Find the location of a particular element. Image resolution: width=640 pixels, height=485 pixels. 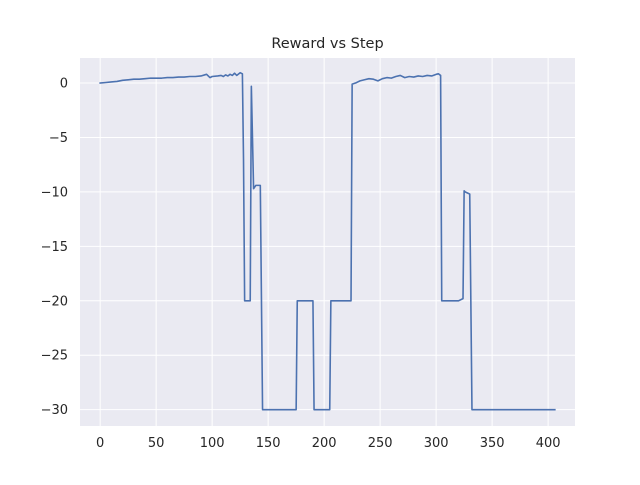

x-tick-label: 100 is located at coordinates (212, 443).